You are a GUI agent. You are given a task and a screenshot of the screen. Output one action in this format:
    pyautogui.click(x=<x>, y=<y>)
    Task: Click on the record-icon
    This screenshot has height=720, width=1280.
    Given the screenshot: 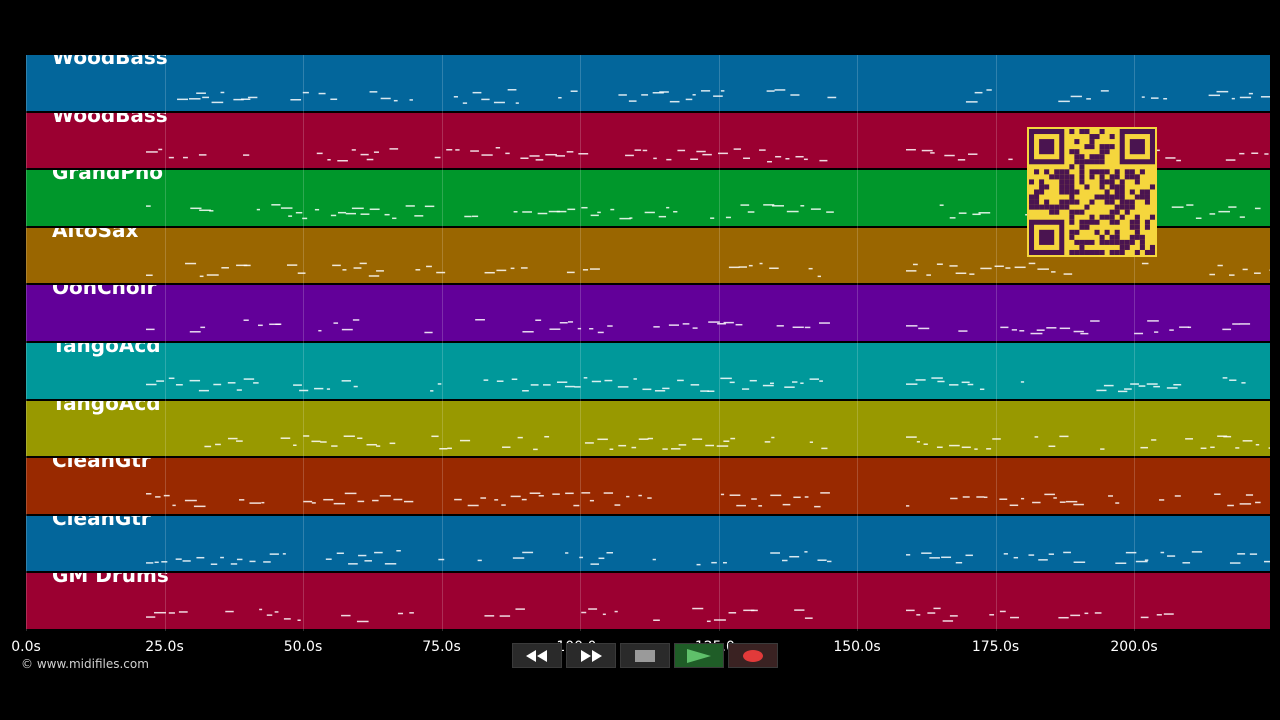 What is the action you would take?
    pyautogui.click(x=753, y=655)
    